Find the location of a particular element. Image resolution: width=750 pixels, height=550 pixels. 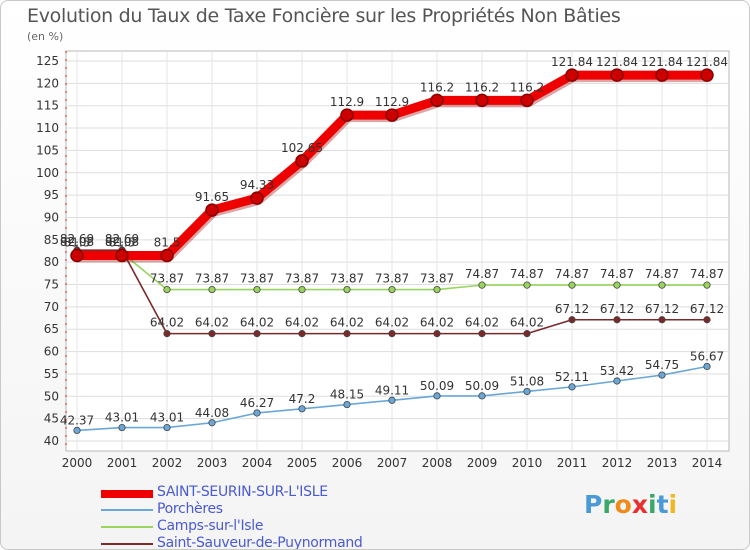

data-label: 82.69 is located at coordinates (122, 239).